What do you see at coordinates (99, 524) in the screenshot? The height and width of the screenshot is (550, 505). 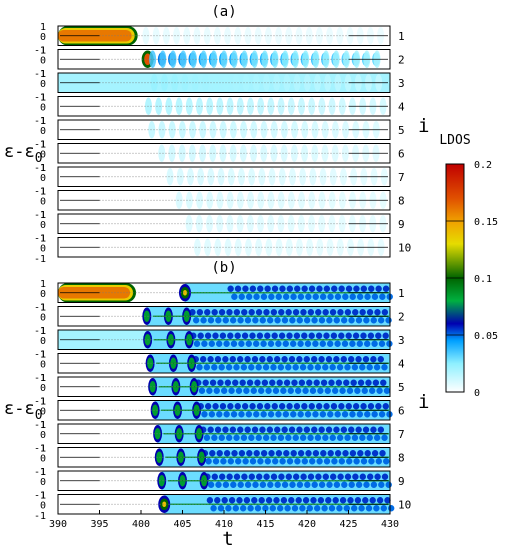 I see `x-tick-label: 395` at bounding box center [99, 524].